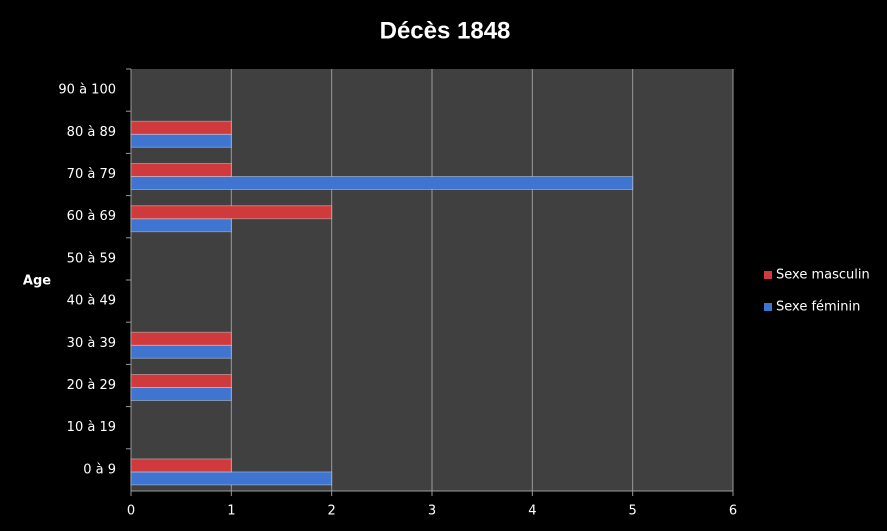 Image resolution: width=887 pixels, height=531 pixels. I want to click on legend-label: Sexe féminin, so click(818, 307).